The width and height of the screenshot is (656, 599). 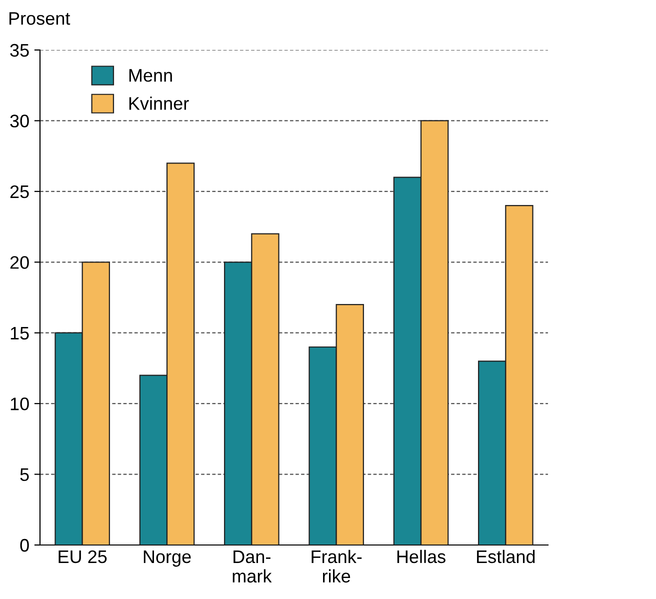 What do you see at coordinates (150, 75) in the screenshot?
I see `legend-label: Menn` at bounding box center [150, 75].